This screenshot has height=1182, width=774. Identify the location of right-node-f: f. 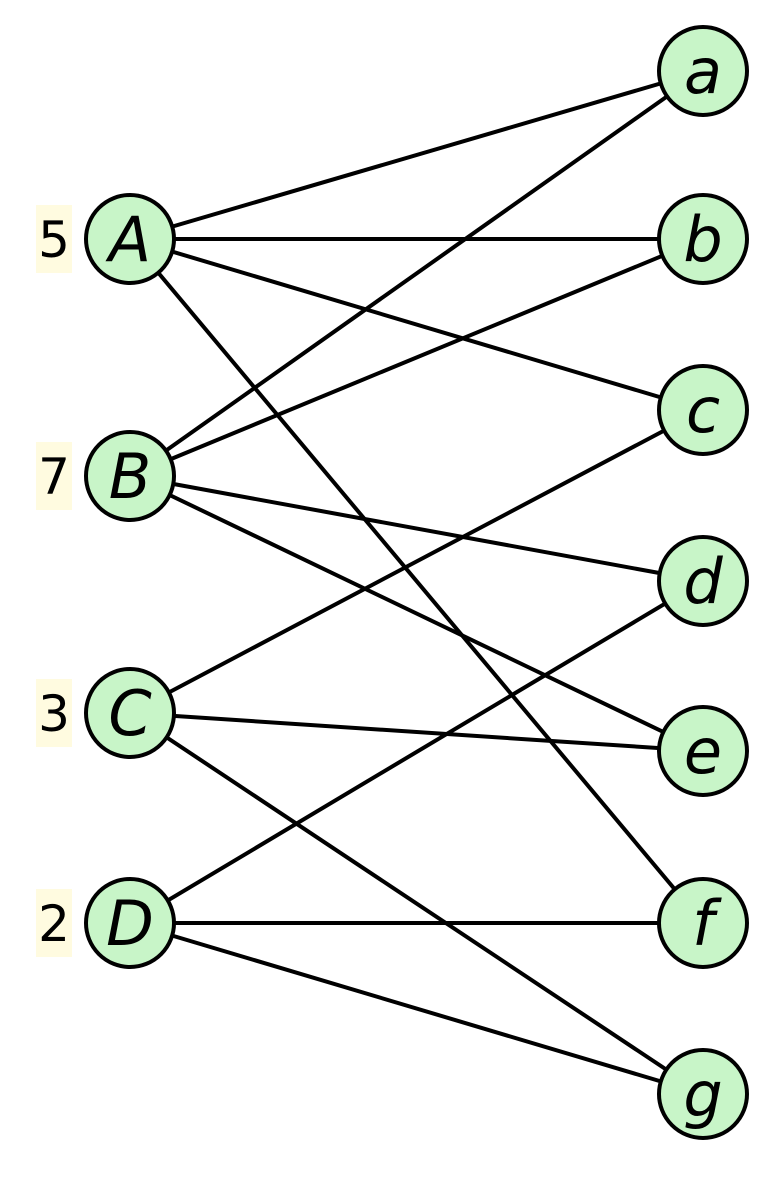
(703, 923).